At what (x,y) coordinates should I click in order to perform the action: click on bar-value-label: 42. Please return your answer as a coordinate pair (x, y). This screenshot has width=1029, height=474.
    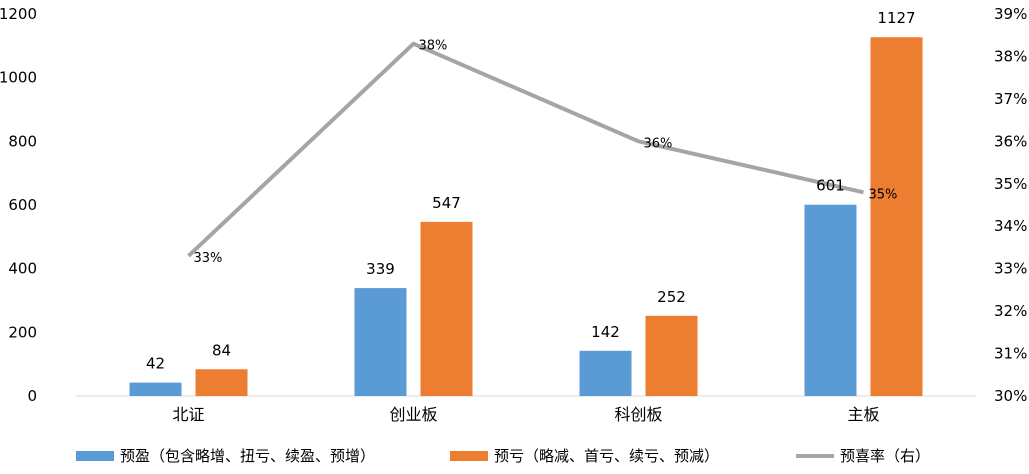
    Looking at the image, I should click on (155, 364).